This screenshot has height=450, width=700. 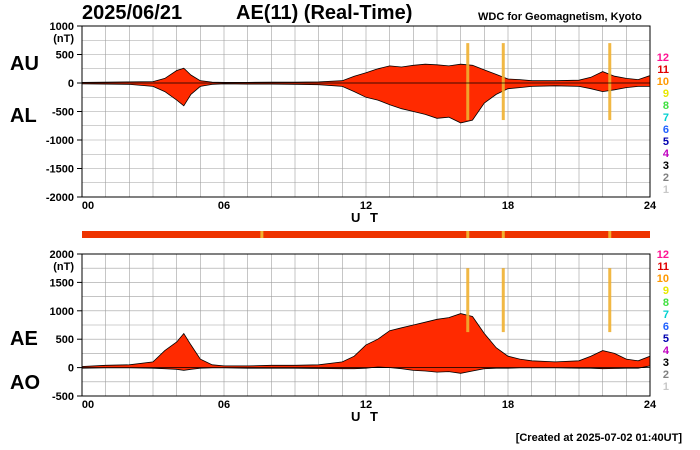 I want to click on index-title: AE(11) (Real-Time), so click(x=324, y=13).